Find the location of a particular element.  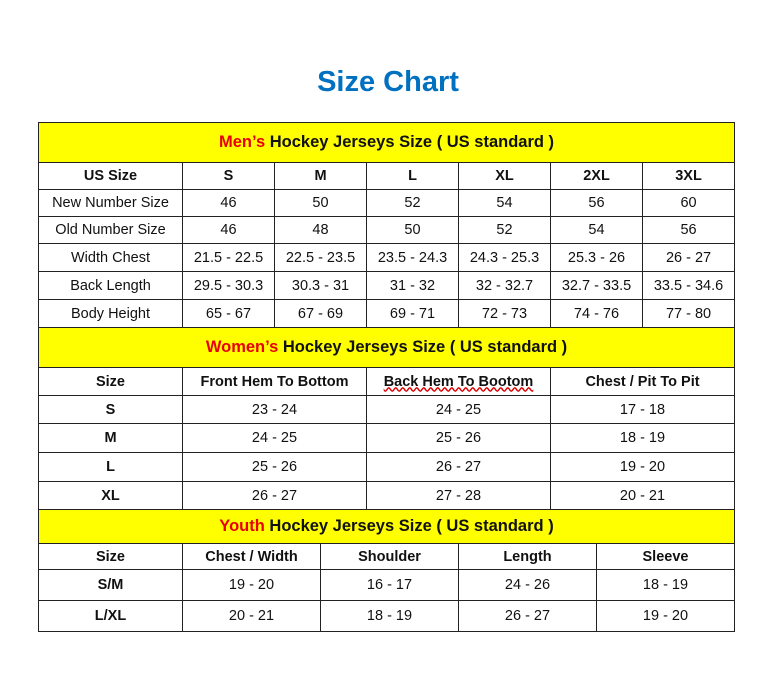

table-cell: 72 - 73 is located at coordinates (504, 313).